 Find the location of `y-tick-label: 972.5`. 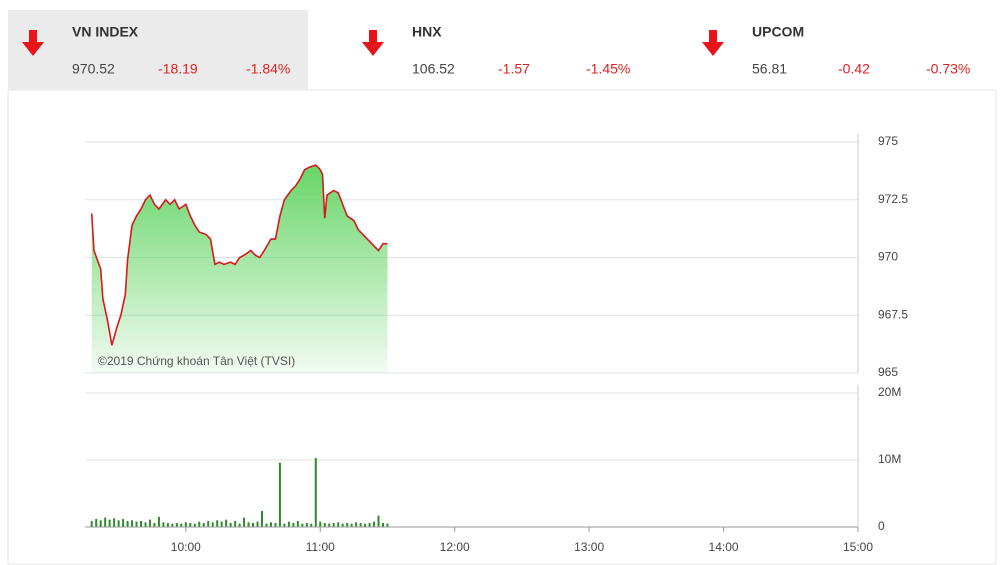

y-tick-label: 972.5 is located at coordinates (893, 199).